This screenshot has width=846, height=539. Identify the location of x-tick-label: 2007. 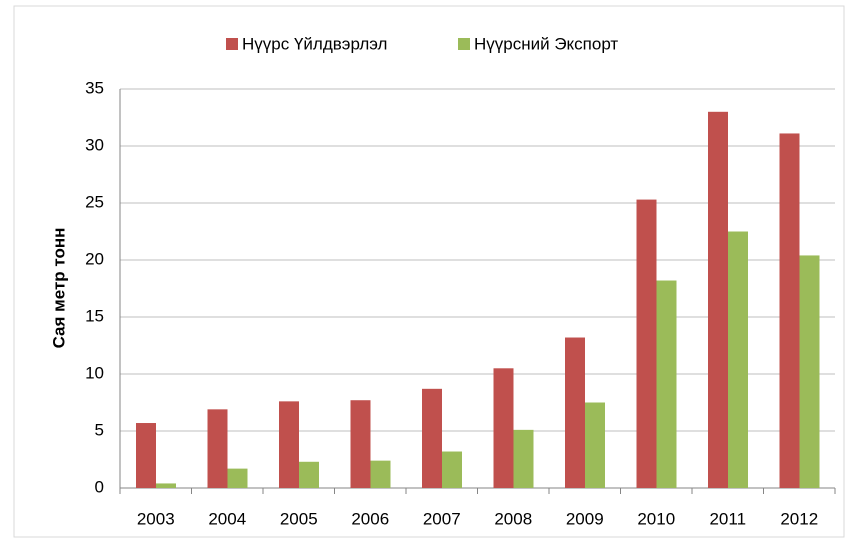
(442, 518).